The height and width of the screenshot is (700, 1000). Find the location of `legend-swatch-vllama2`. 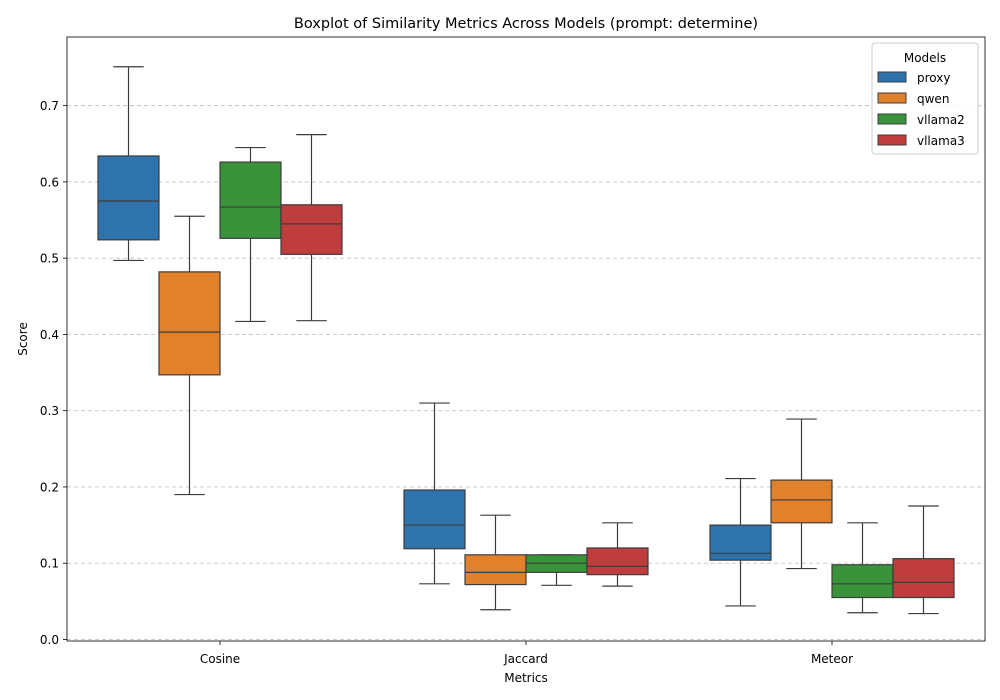

legend-swatch-vllama2 is located at coordinates (892, 119).